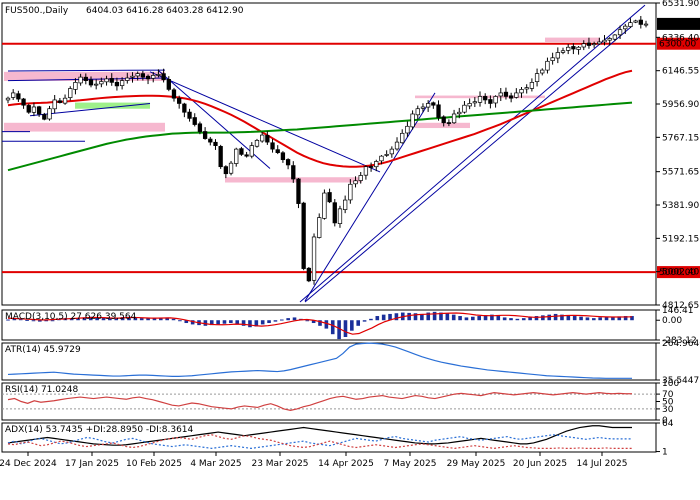 Image resolution: width=700 pixels, height=500 pixels. Describe the element at coordinates (670, 384) in the screenshot. I see `rsi-tick-label: 100` at that location.